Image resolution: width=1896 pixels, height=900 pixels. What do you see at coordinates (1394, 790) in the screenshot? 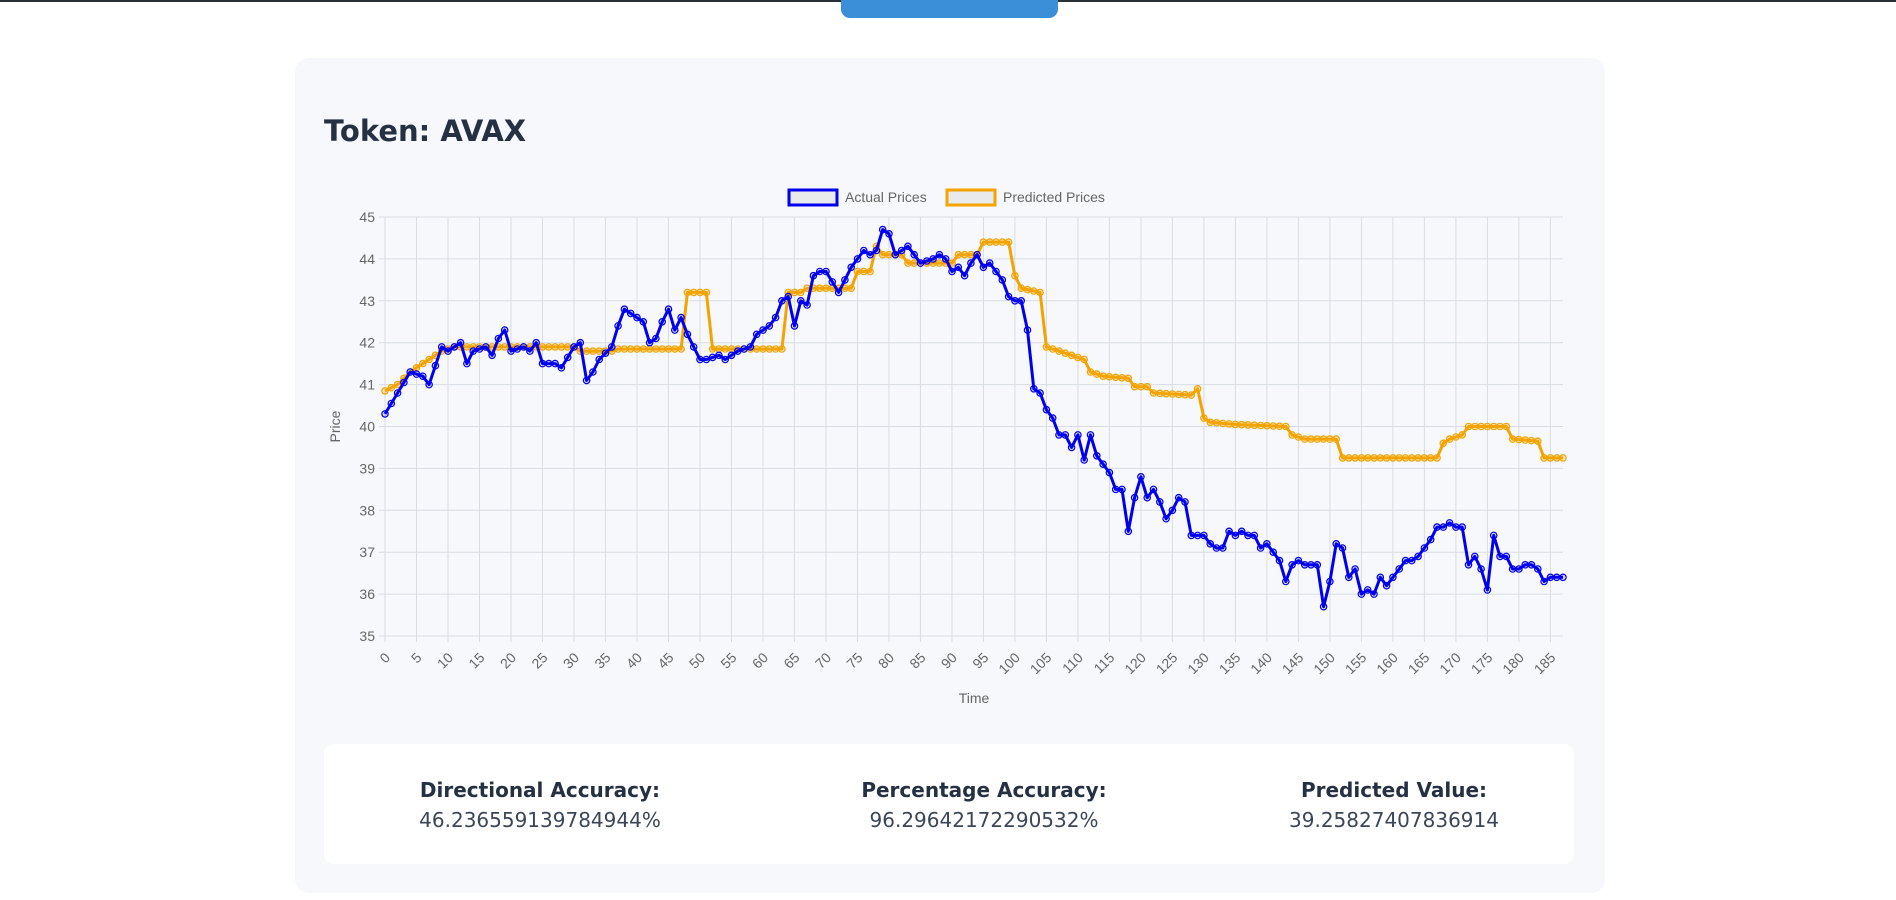
I see `predicted-value-label: Predicted Value:` at bounding box center [1394, 790].